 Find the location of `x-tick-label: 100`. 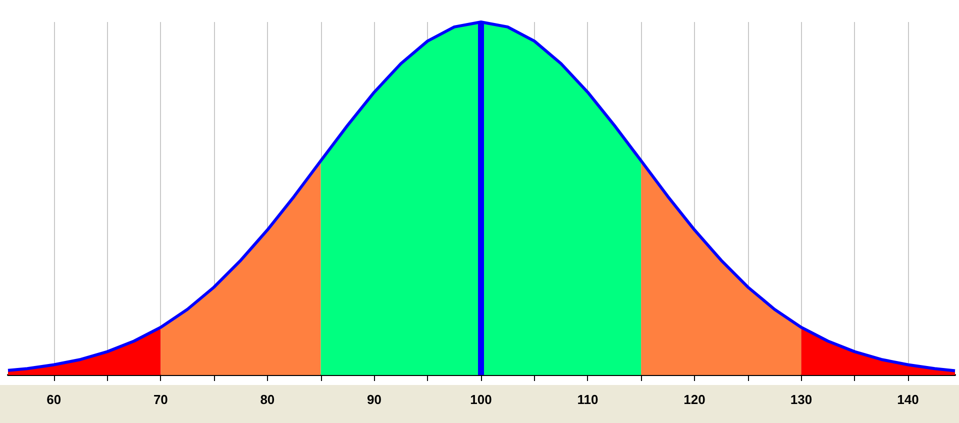

x-tick-label: 100 is located at coordinates (481, 399).